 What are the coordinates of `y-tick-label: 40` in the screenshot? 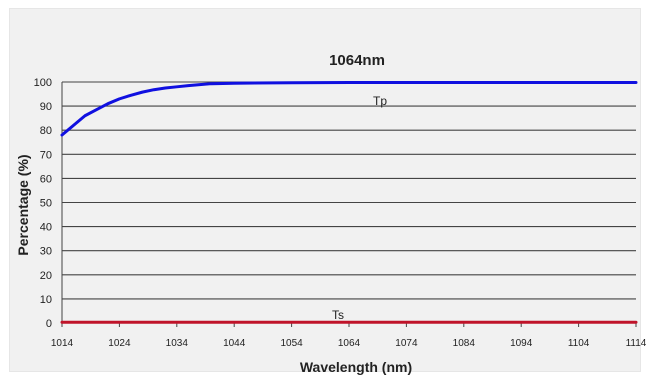 It's located at (46, 228).